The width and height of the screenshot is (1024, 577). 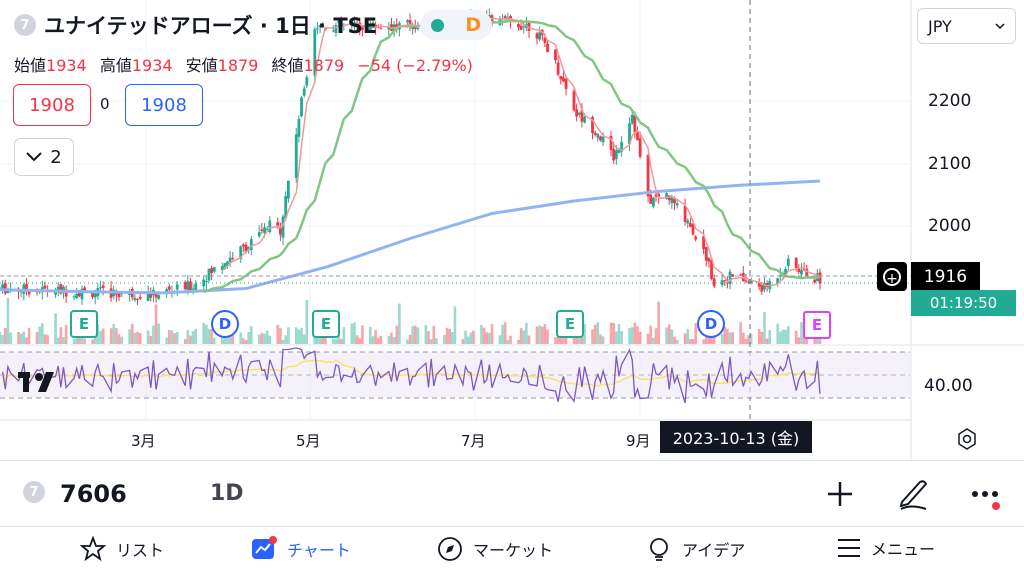 I want to click on buy-button: 1908, so click(x=164, y=105).